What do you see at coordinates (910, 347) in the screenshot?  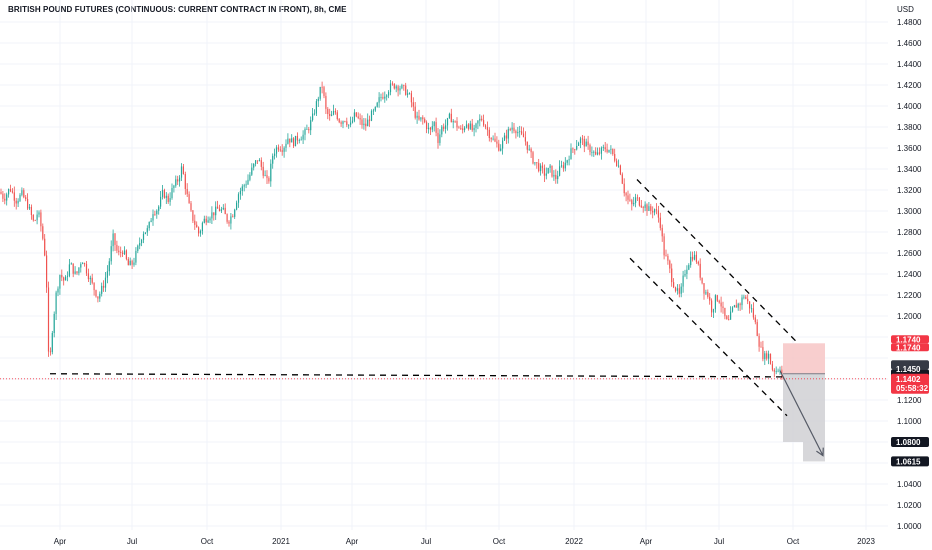 I see `stop-price-tag-bottom` at bounding box center [910, 347].